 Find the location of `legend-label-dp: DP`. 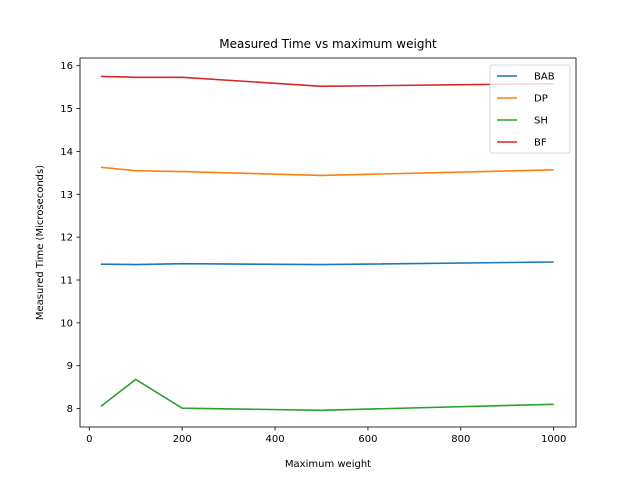

legend-label-dp: DP is located at coordinates (541, 99).